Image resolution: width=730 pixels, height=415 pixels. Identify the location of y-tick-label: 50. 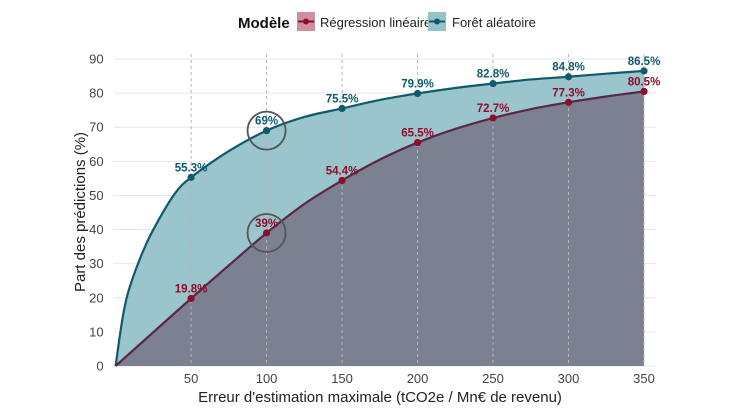
(96, 195).